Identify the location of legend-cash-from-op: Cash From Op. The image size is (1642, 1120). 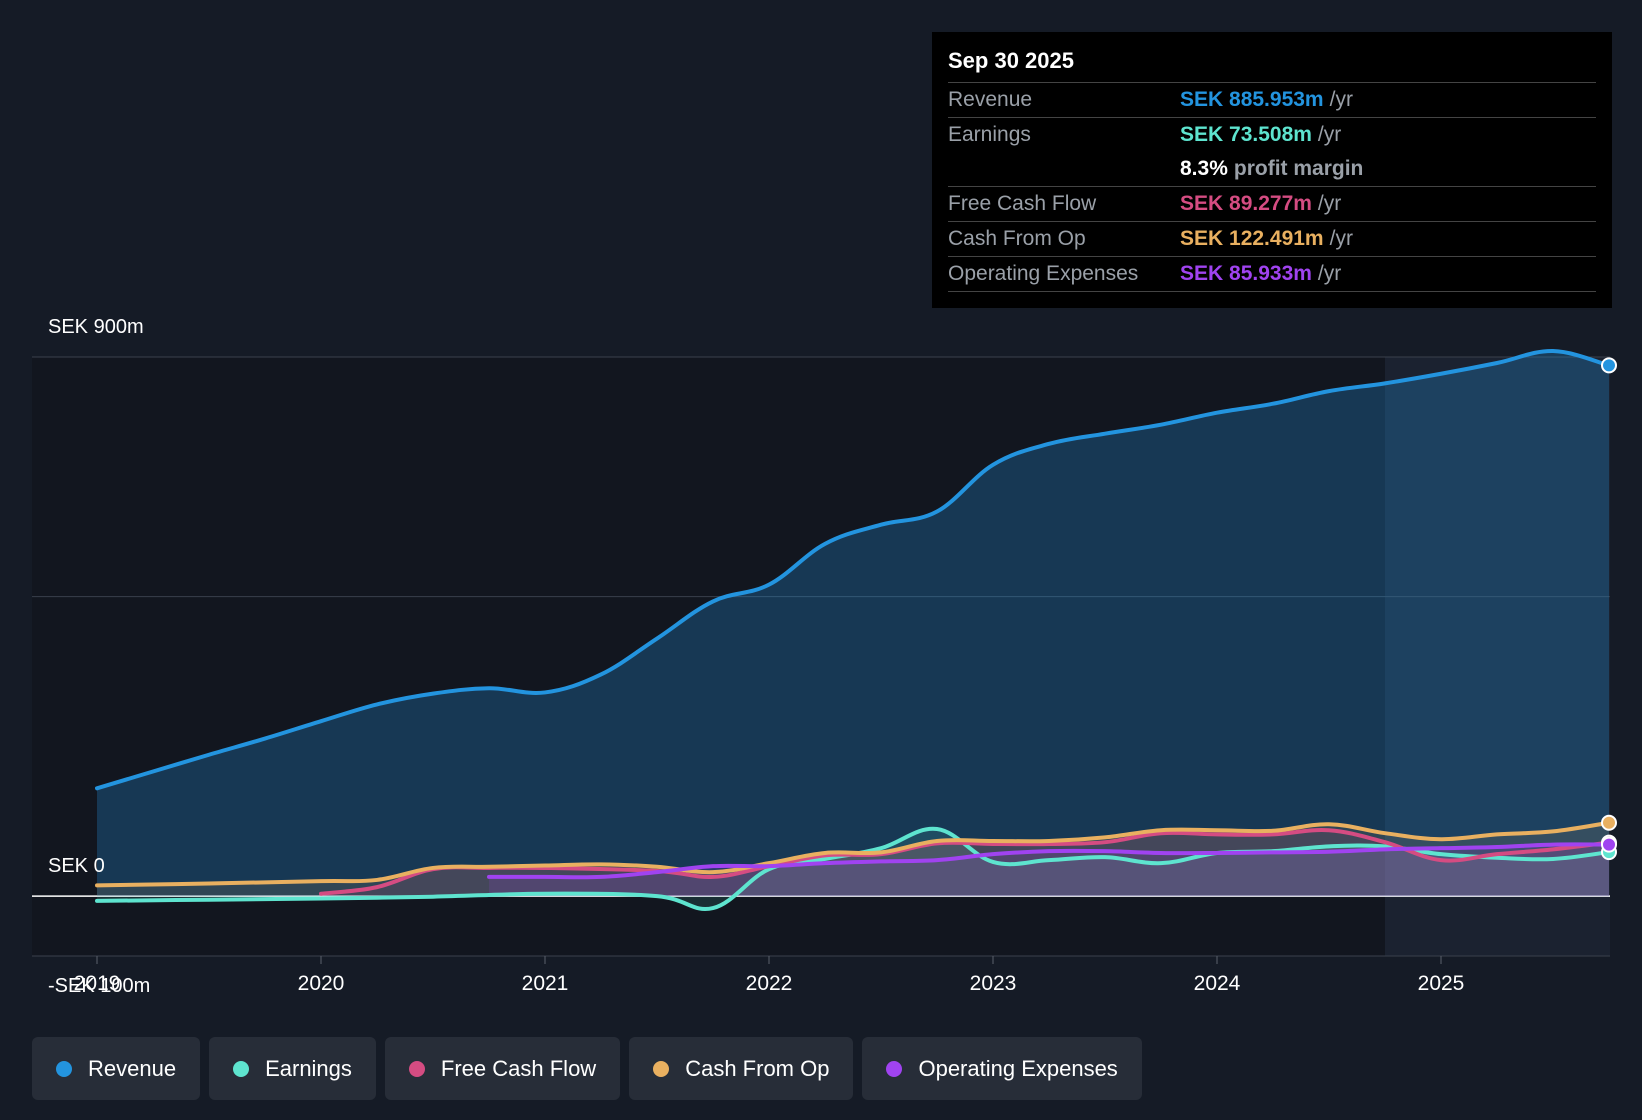
(741, 1068).